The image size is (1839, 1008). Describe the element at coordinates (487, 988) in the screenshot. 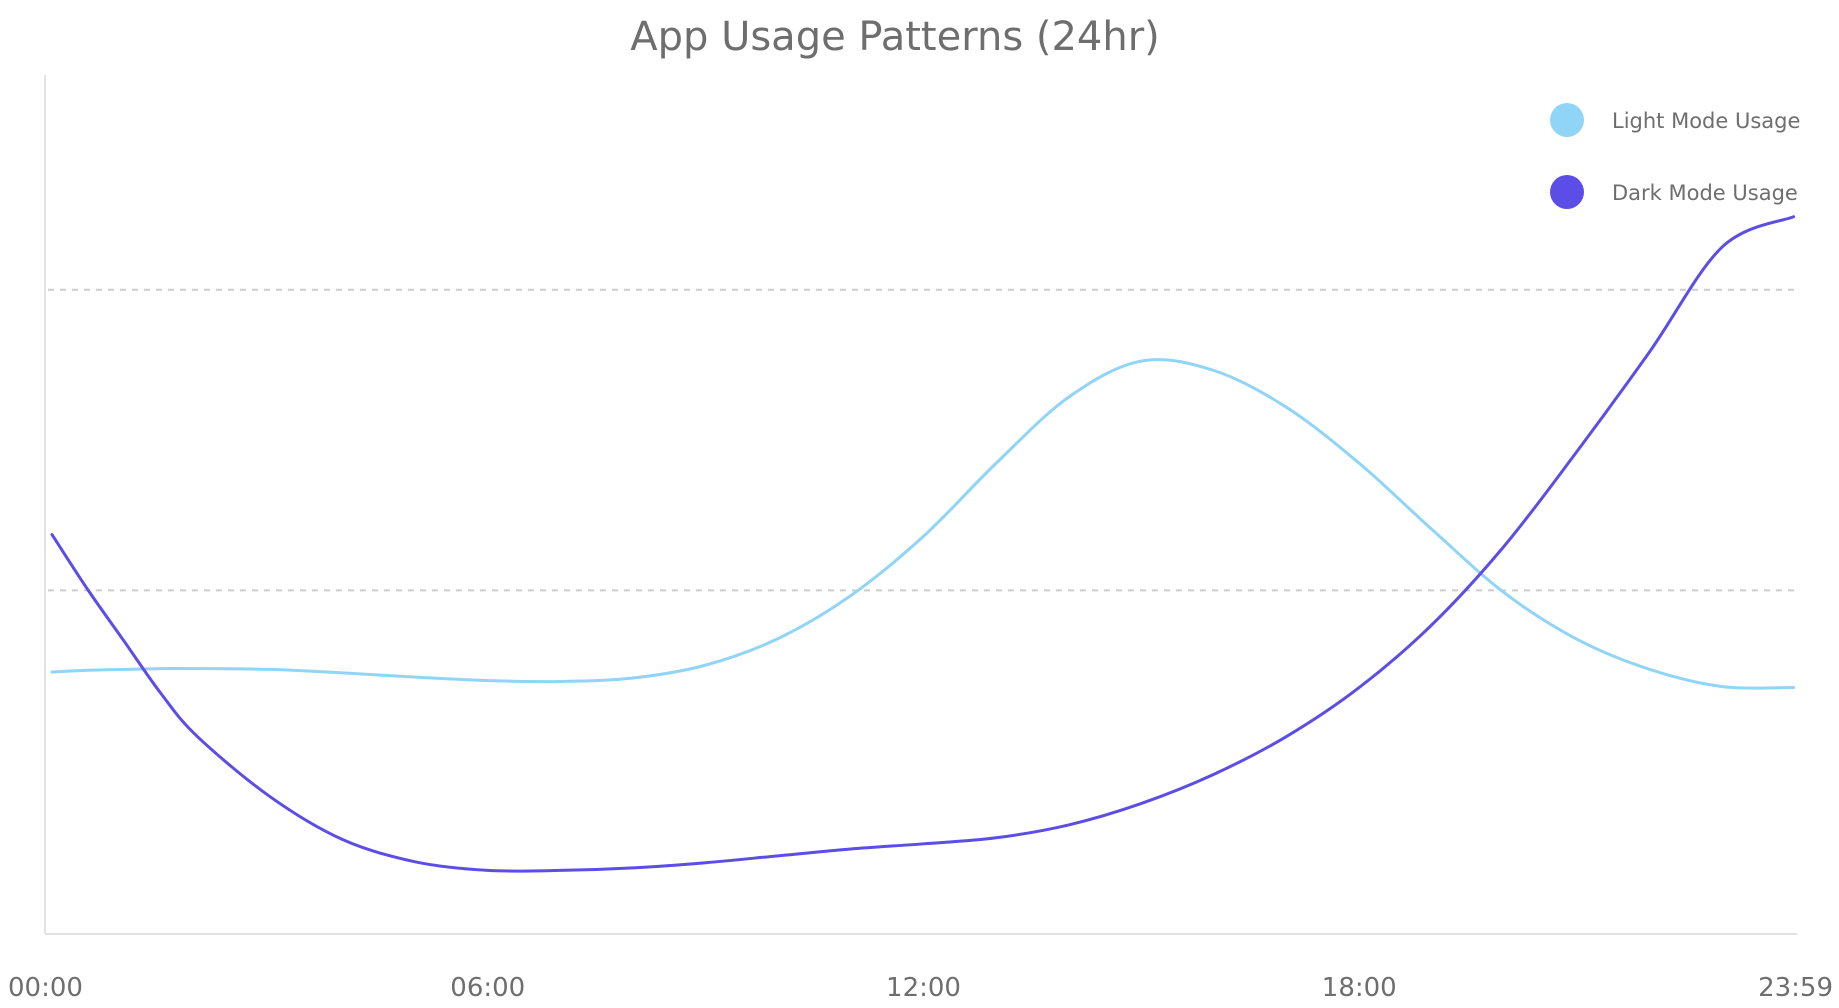

I see `x-tick-label: 06:00` at that location.